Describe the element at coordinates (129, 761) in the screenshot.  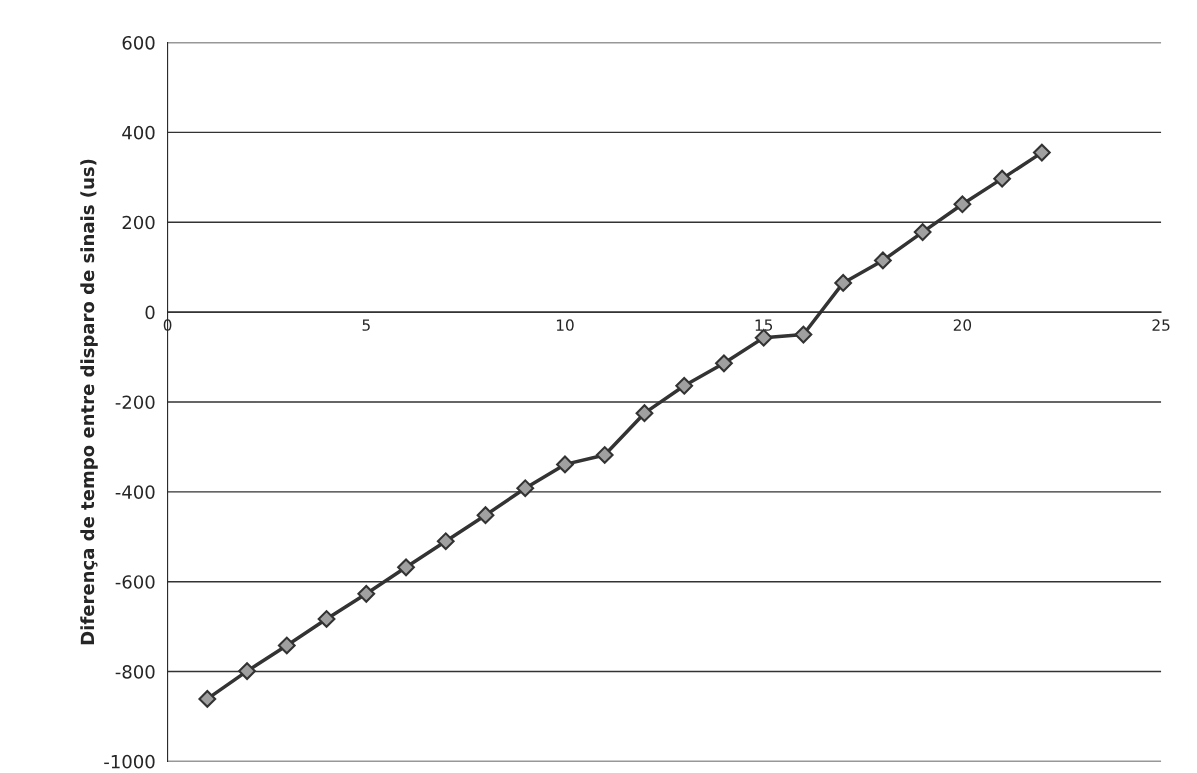
I see `y-tick-label: -1000` at that location.